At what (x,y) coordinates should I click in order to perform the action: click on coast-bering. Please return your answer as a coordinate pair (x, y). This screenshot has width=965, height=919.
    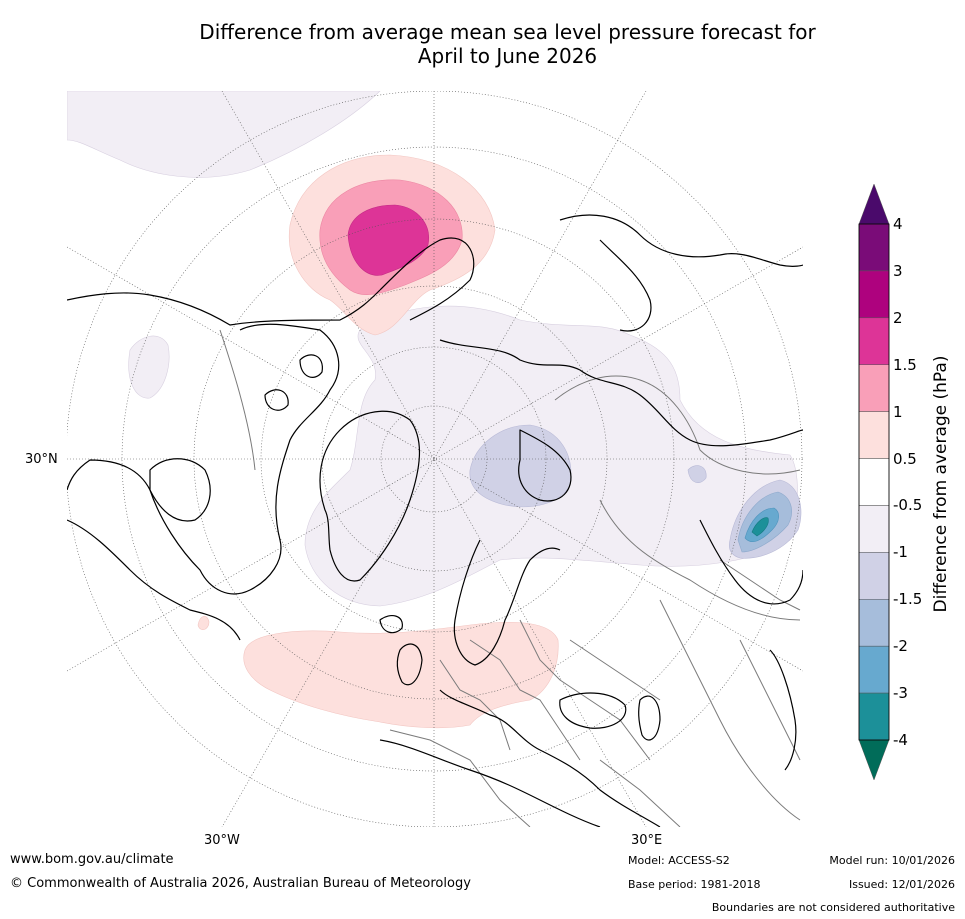
    Looking at the image, I should click on (427, 279).